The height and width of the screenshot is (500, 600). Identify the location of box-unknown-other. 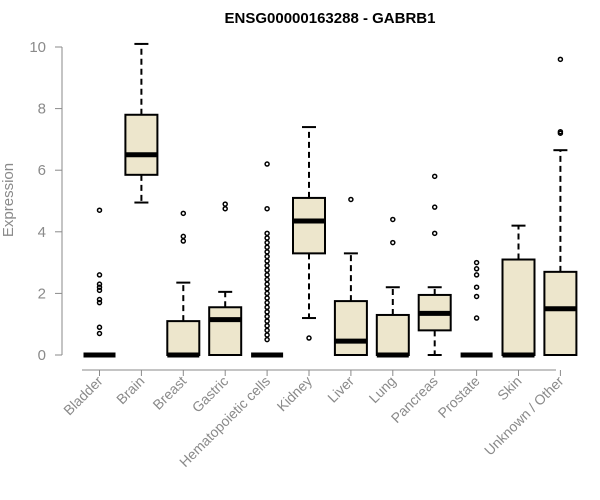
(560, 206).